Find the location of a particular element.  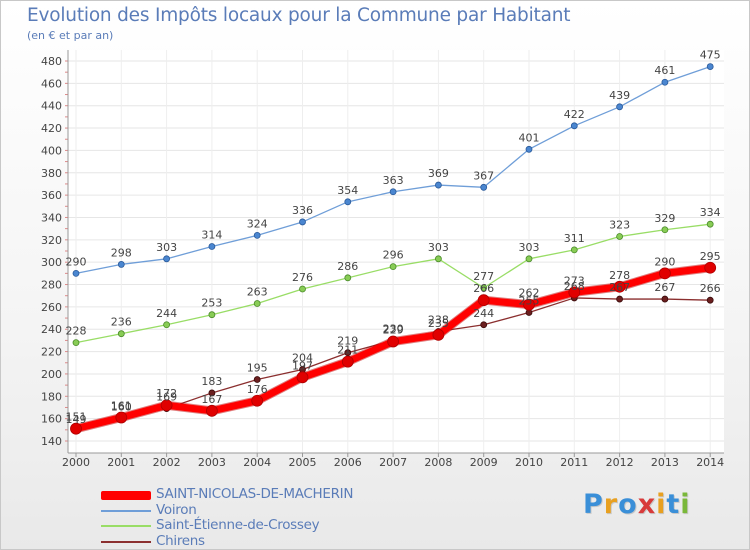

y-tick-label: 300 is located at coordinates (51, 262).